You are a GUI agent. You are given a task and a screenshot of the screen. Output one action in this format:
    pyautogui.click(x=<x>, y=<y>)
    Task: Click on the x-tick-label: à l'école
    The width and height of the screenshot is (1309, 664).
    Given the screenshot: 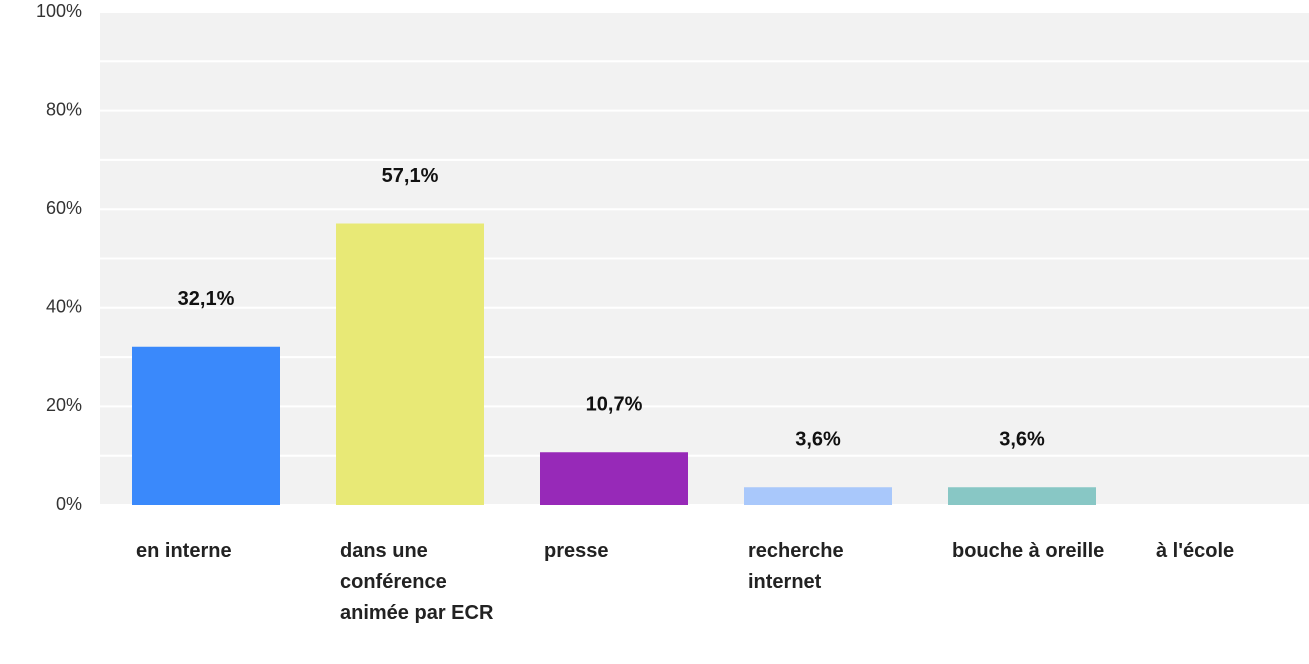 What is the action you would take?
    pyautogui.click(x=1195, y=551)
    